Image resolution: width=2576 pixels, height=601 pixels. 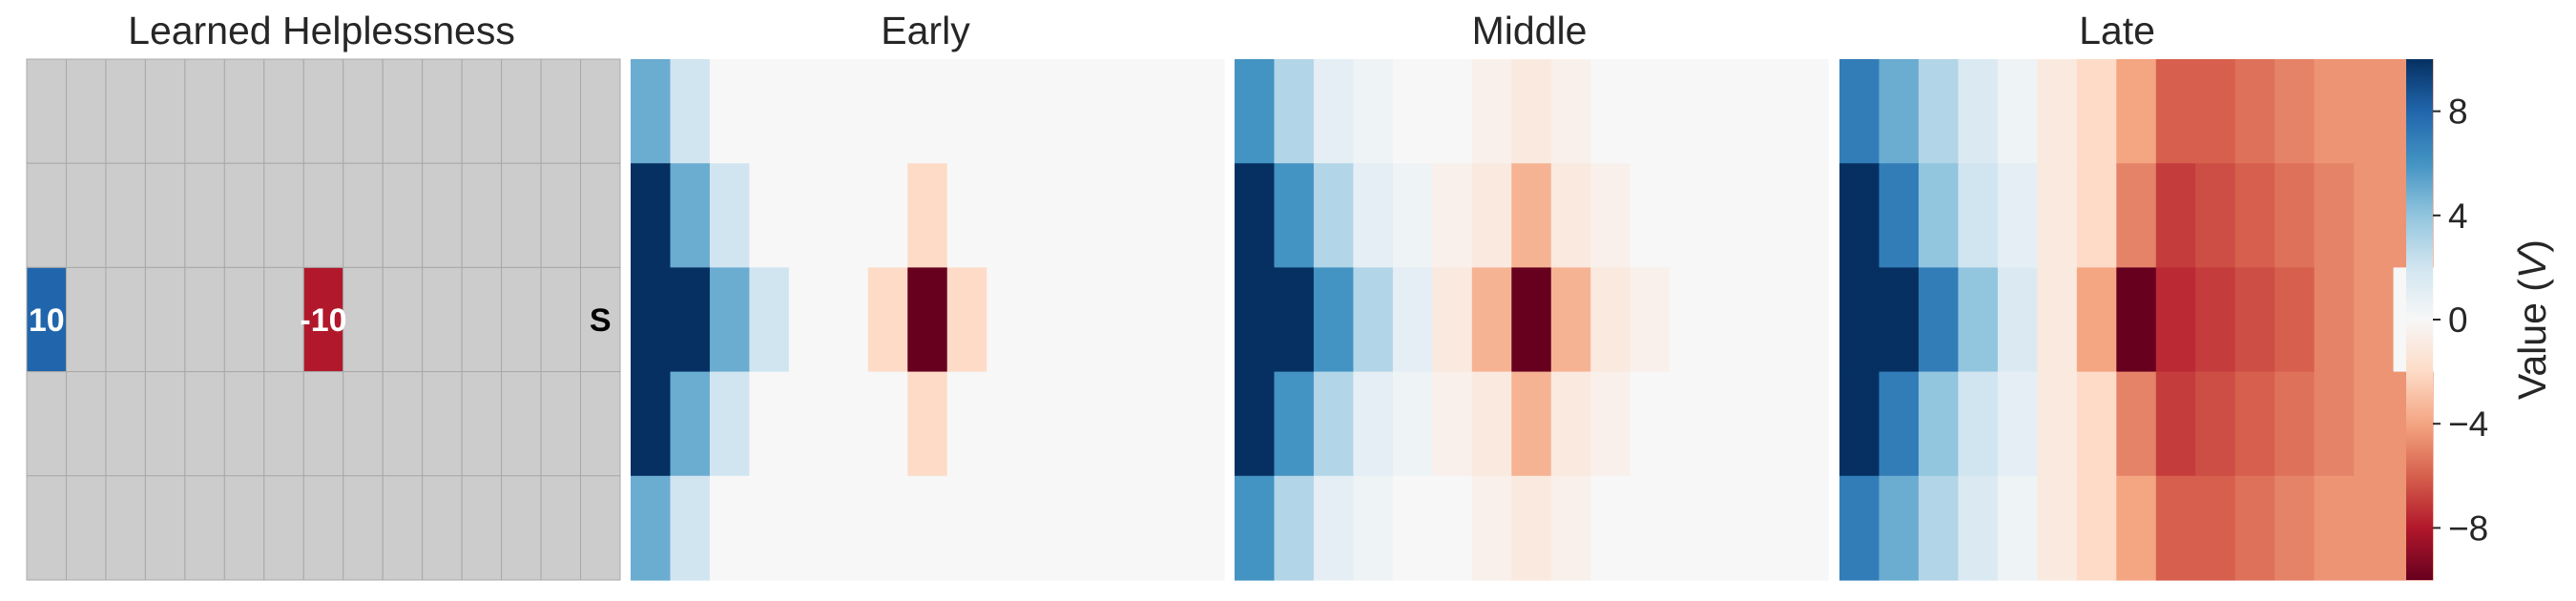 I want to click on colorbar-gradient, so click(x=2419, y=319).